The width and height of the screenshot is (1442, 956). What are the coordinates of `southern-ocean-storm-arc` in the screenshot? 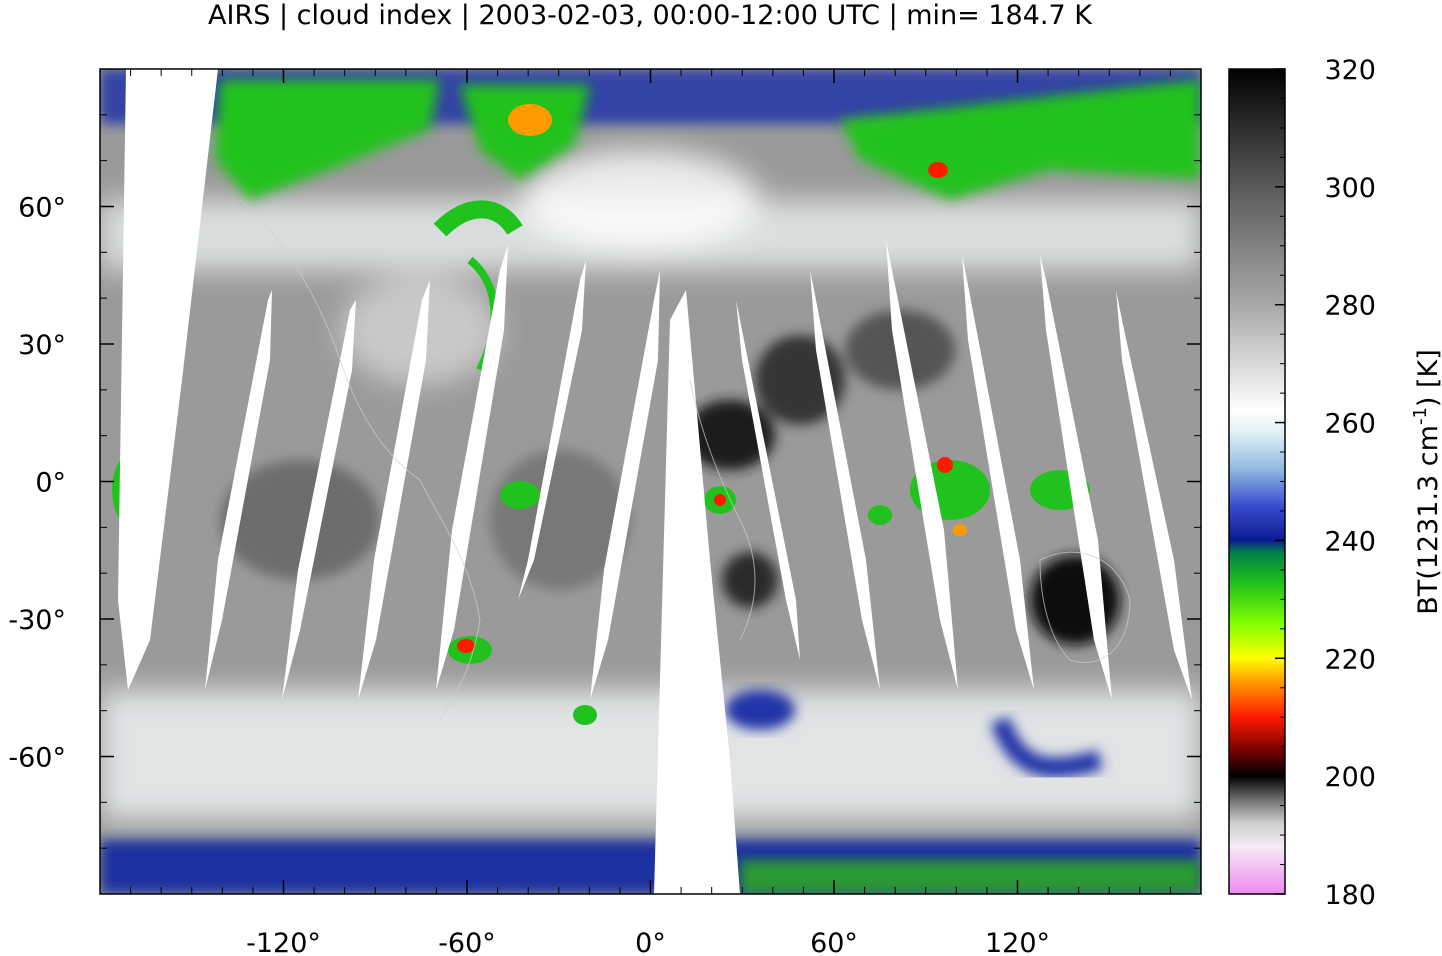 It's located at (1046, 747).